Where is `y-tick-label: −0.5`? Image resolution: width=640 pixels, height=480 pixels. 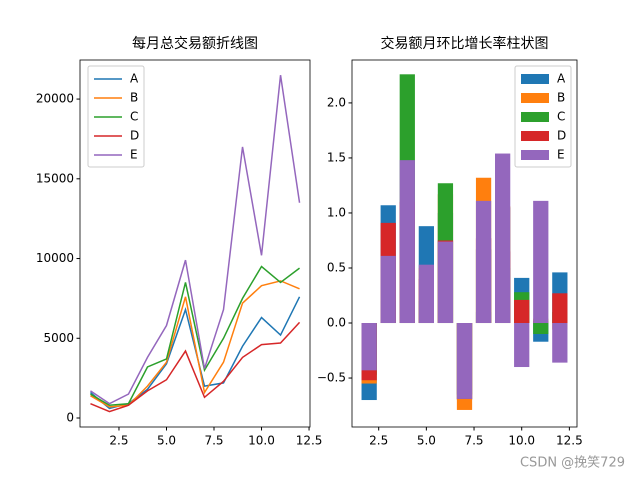
y-tick-label: −0.5 is located at coordinates (331, 378).